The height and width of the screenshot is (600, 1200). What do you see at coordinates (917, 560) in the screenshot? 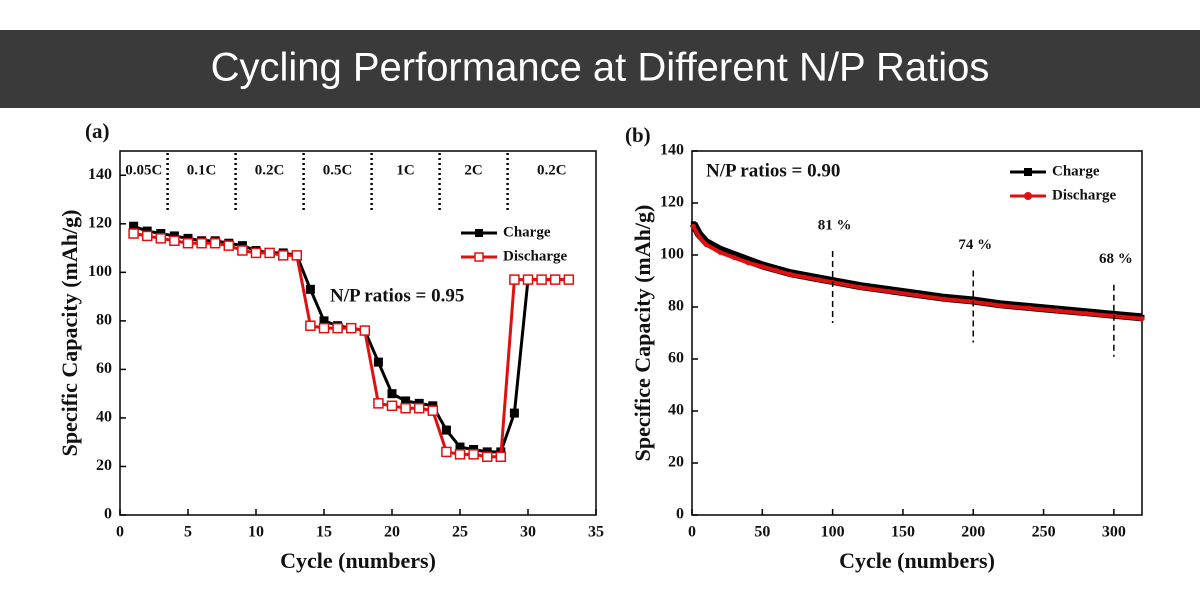
I see `x-axis-label: Cycle (numbers)` at bounding box center [917, 560].